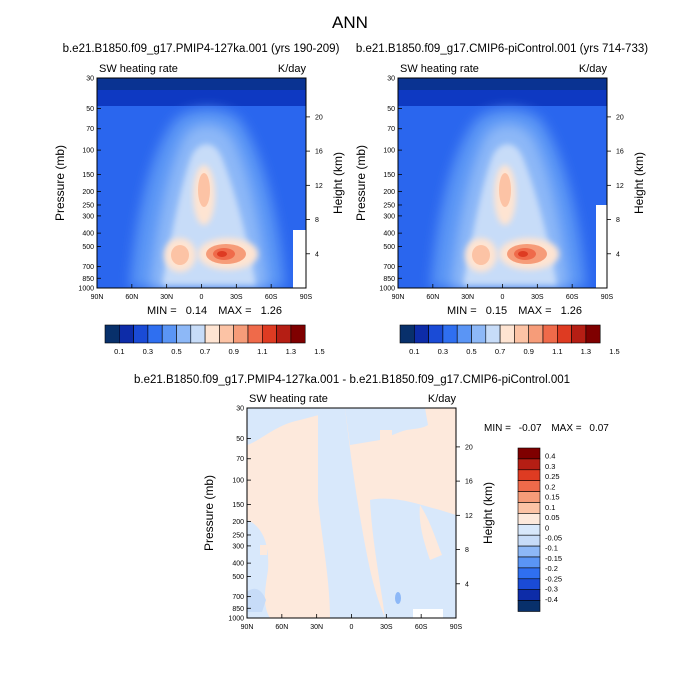  Describe the element at coordinates (503, 292) in the screenshot. I see `panel-right-lat-ticks: 90N 60N 30N 0 30S 60S 90S` at that location.